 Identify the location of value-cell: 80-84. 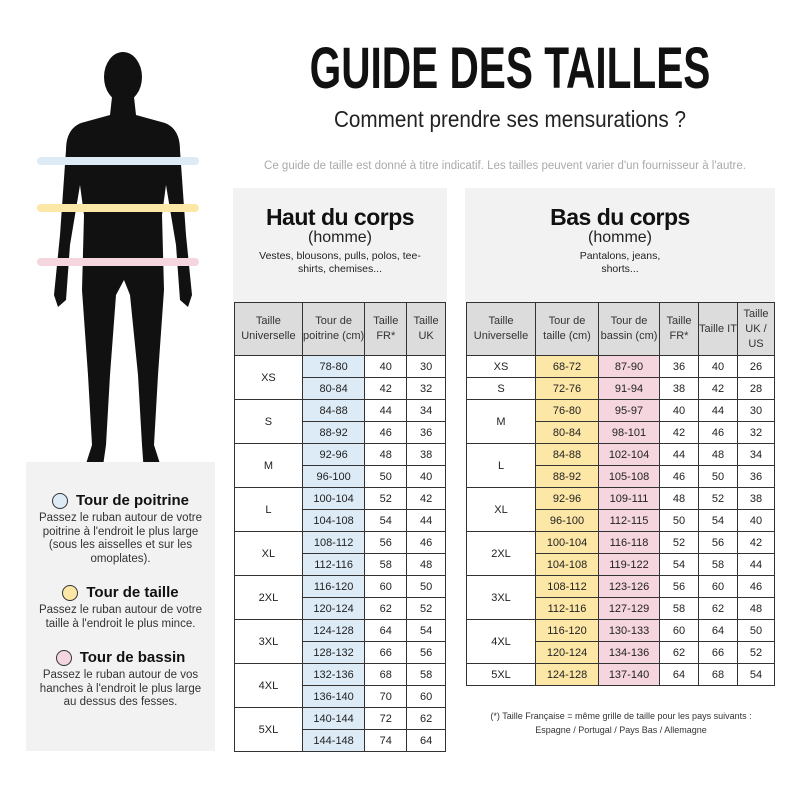
(567, 432).